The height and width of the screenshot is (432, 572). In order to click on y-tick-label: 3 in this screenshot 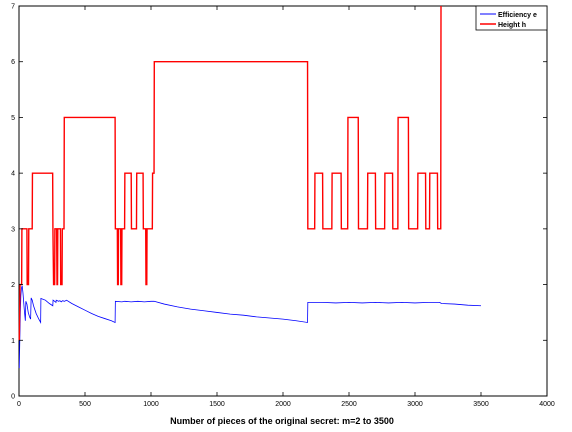, I will do `click(13, 229)`.